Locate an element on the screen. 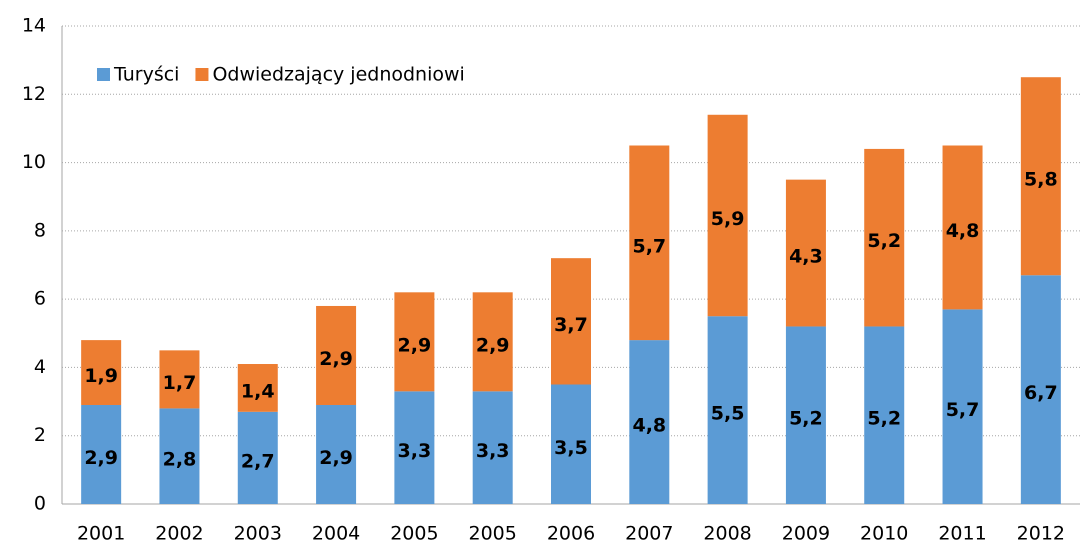  value-label: 2,8 is located at coordinates (180, 460).